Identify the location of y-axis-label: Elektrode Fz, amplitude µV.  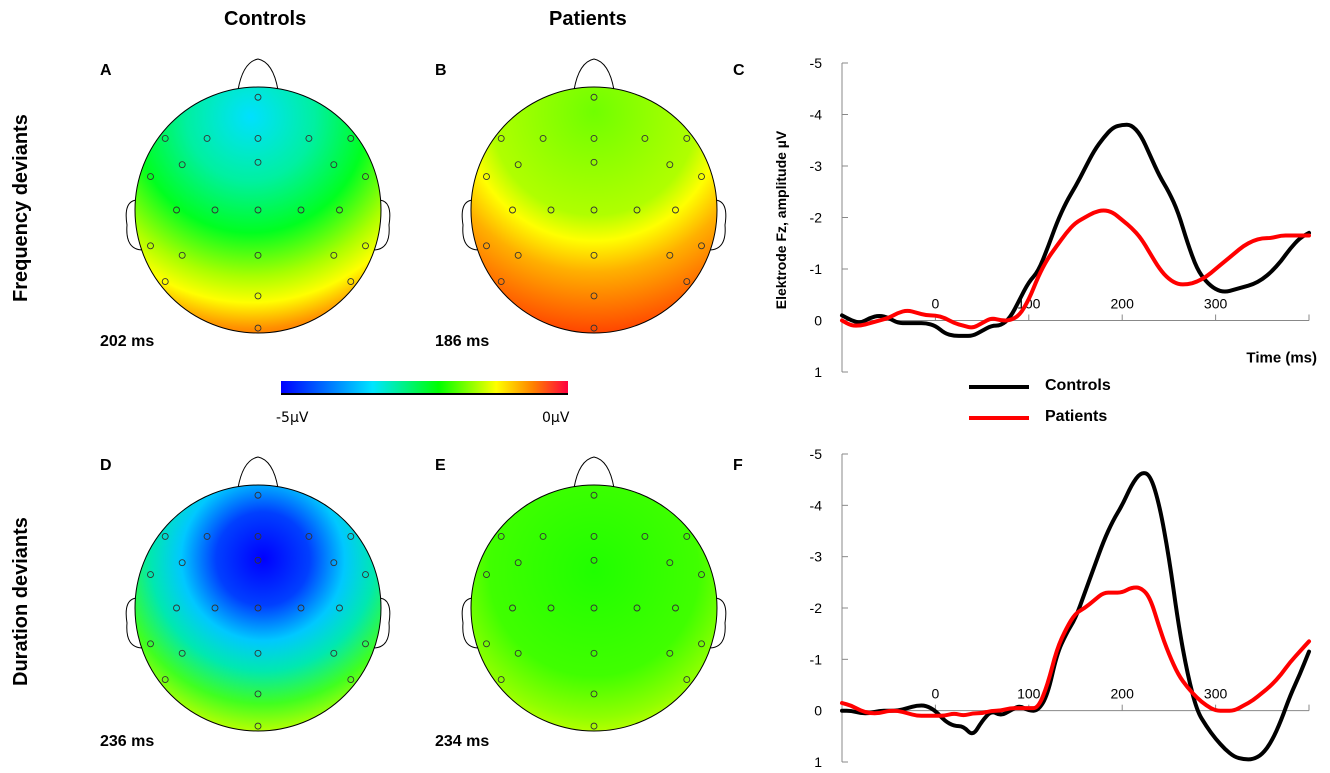
(781, 219).